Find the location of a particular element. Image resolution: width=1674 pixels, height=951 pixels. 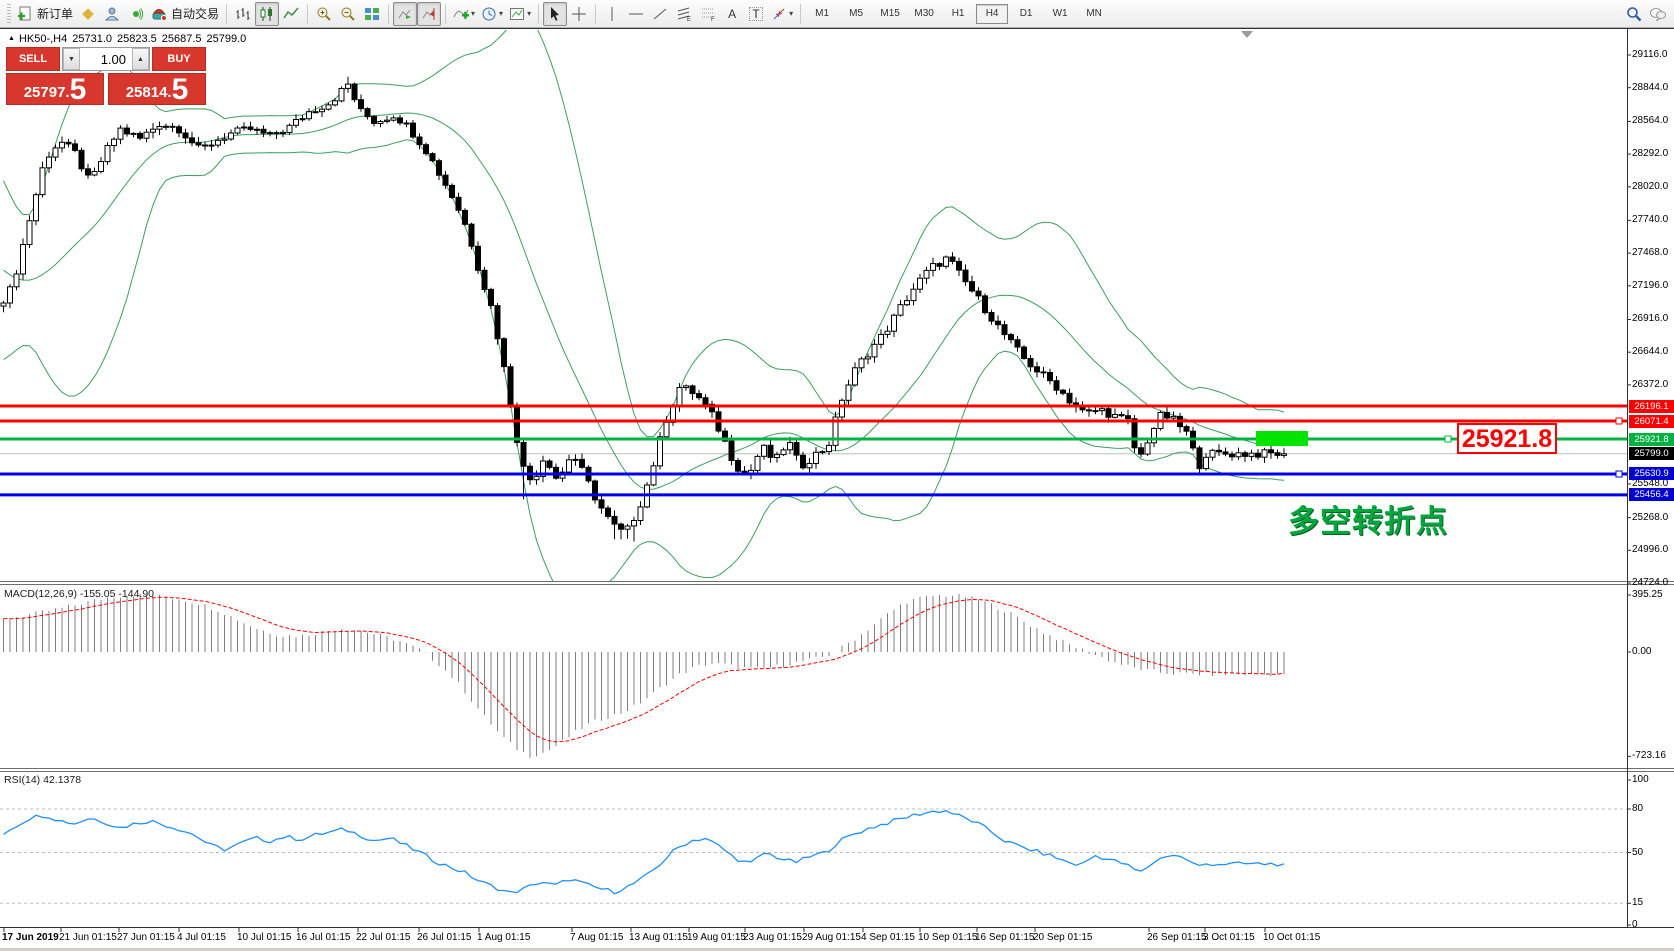

search-icon is located at coordinates (1634, 13).